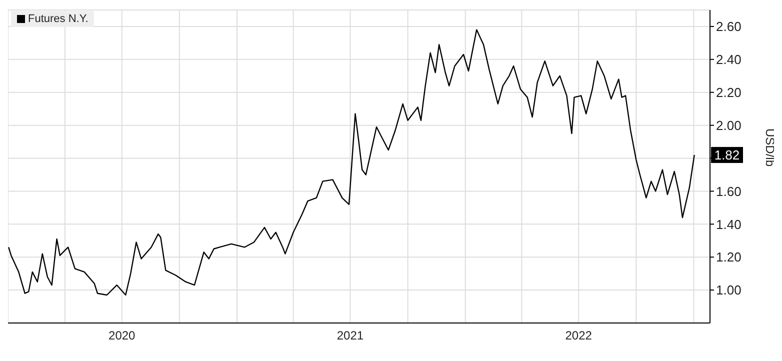  Describe the element at coordinates (350, 335) in the screenshot. I see `x-tick-label: 2021` at that location.